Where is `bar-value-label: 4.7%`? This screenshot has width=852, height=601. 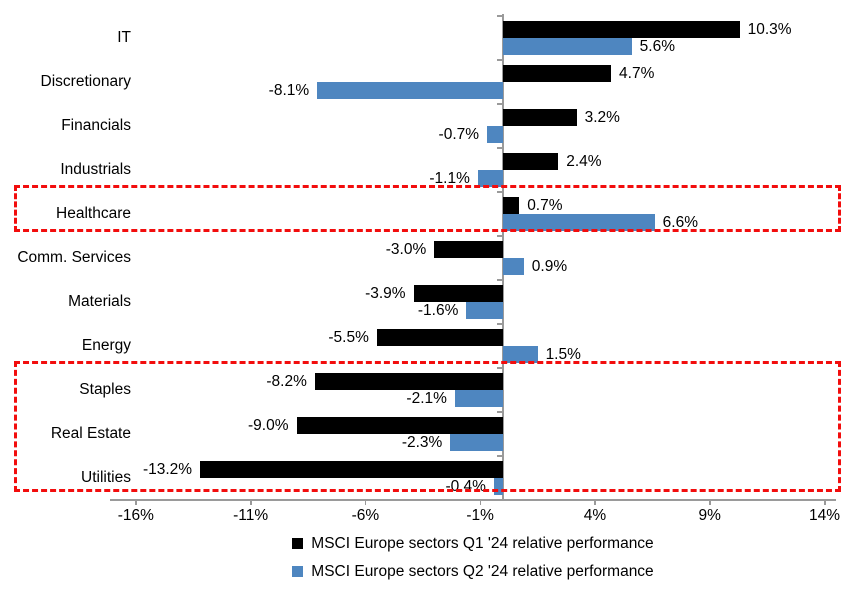
bar-value-label: 4.7% is located at coordinates (637, 73).